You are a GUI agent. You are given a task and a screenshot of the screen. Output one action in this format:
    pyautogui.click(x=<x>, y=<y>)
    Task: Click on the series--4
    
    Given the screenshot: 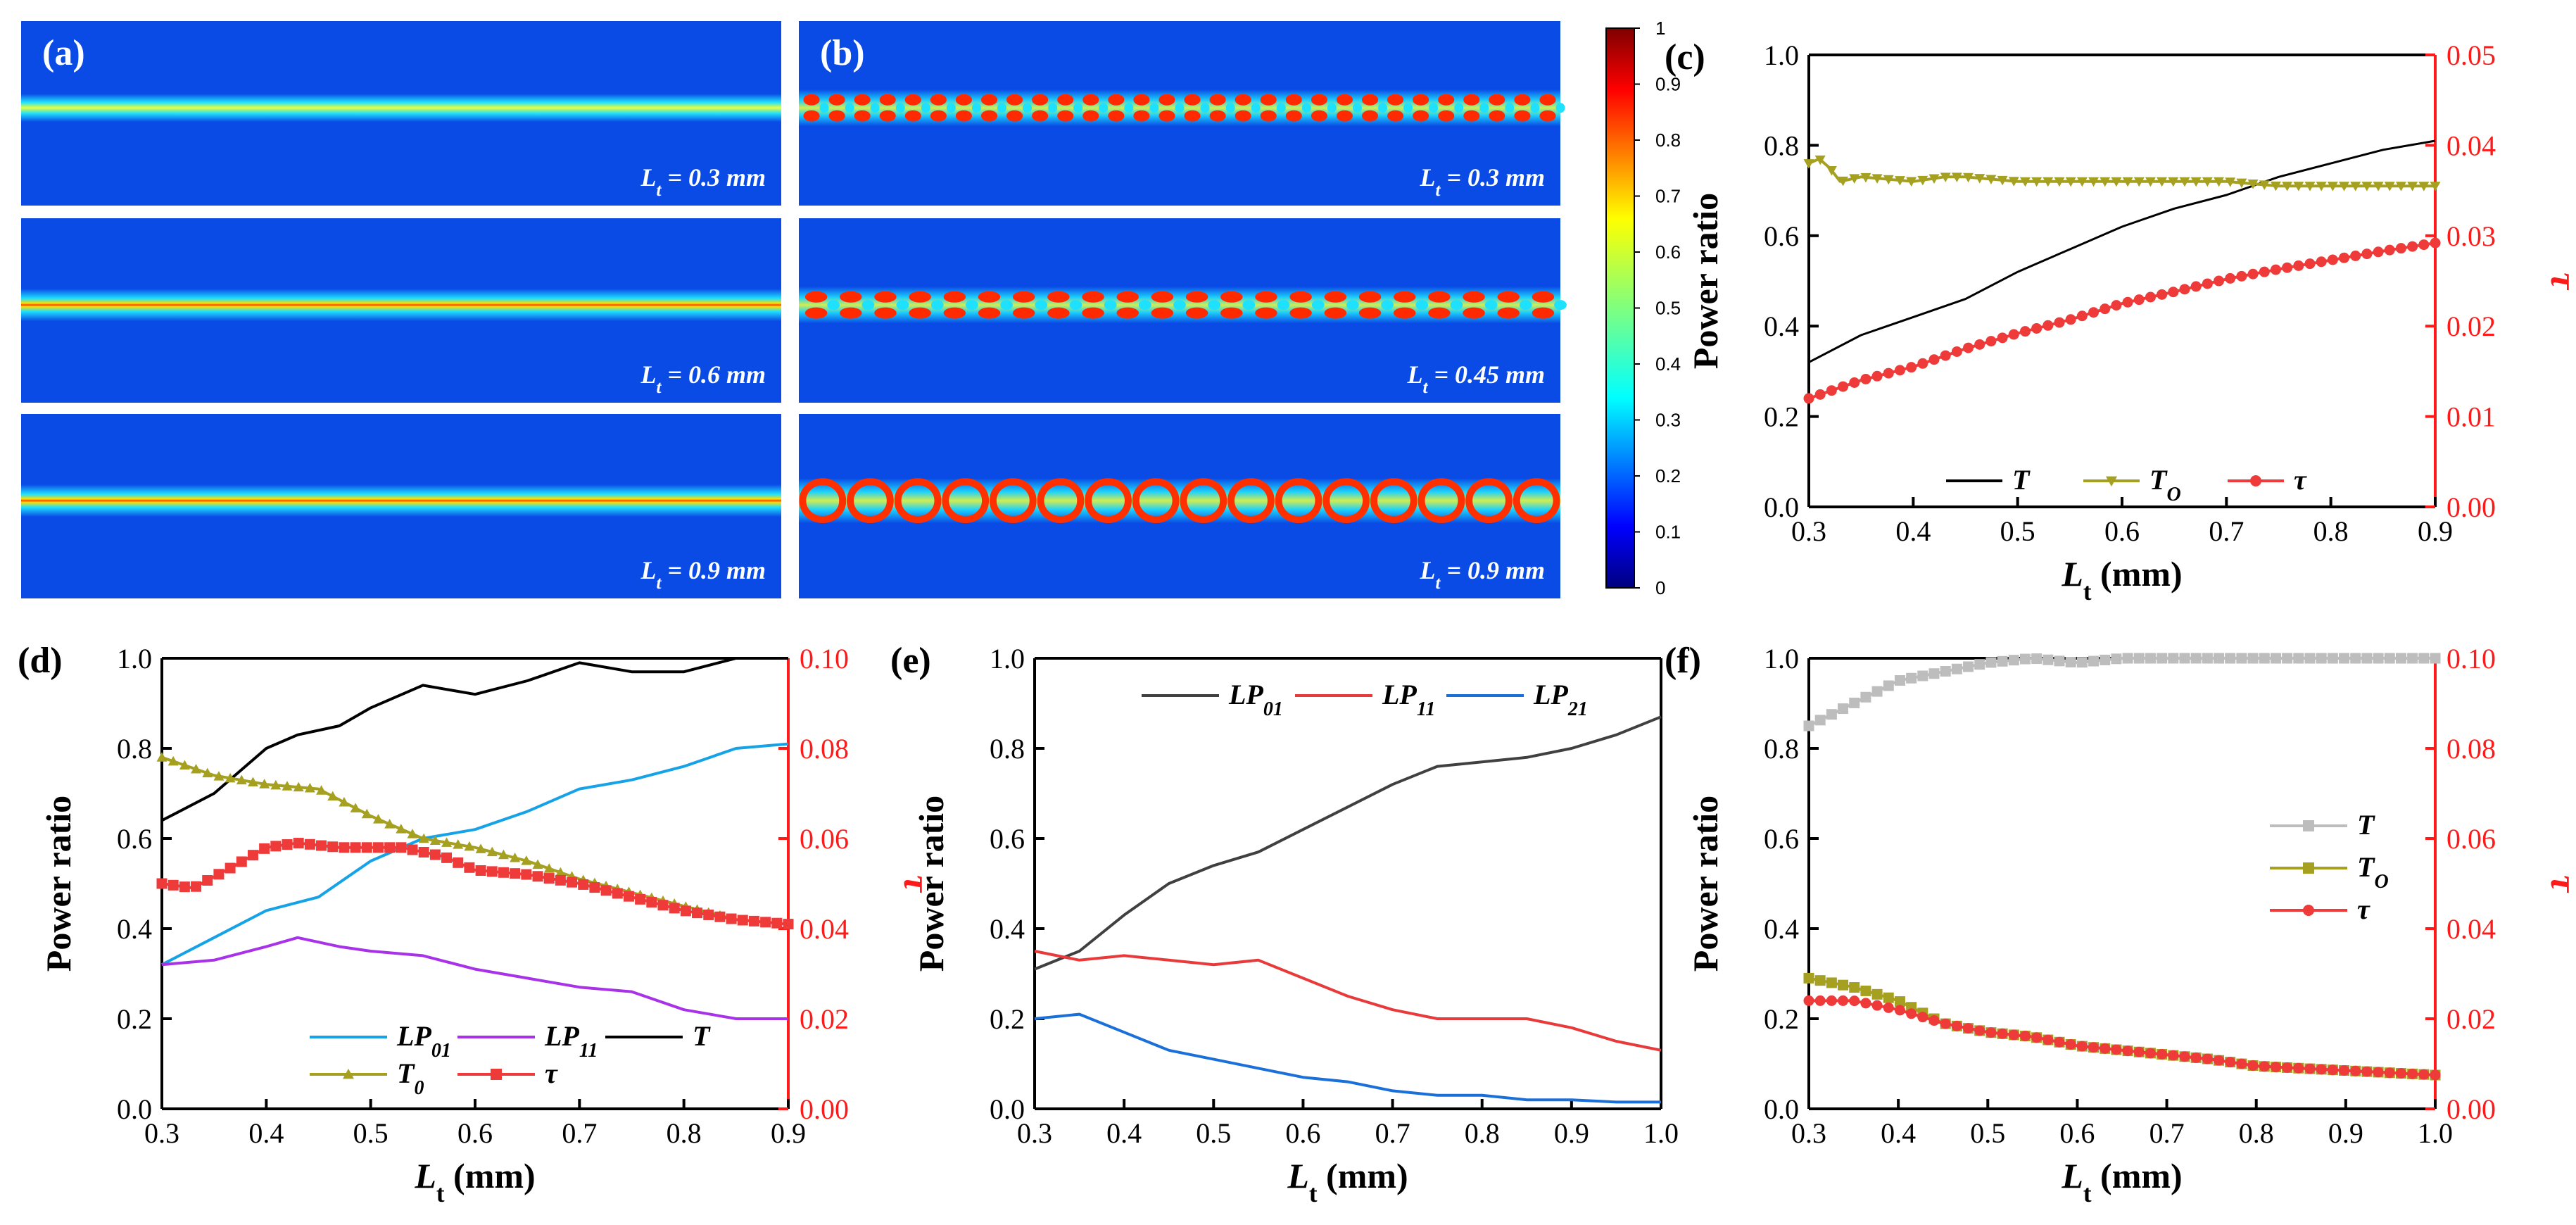 What is the action you would take?
    pyautogui.click(x=475, y=884)
    